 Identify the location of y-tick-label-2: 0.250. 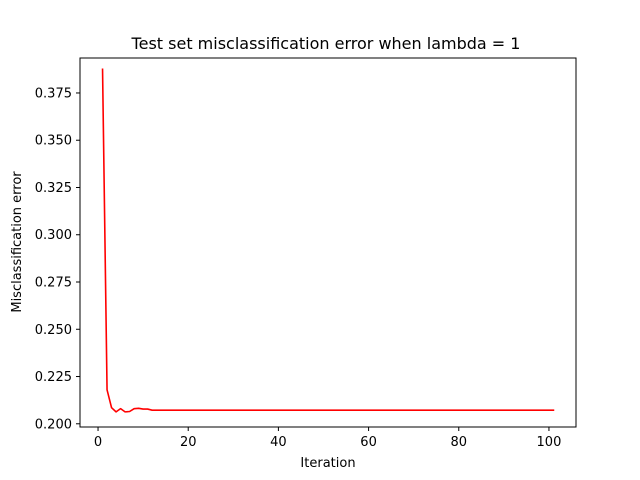
(53, 330).